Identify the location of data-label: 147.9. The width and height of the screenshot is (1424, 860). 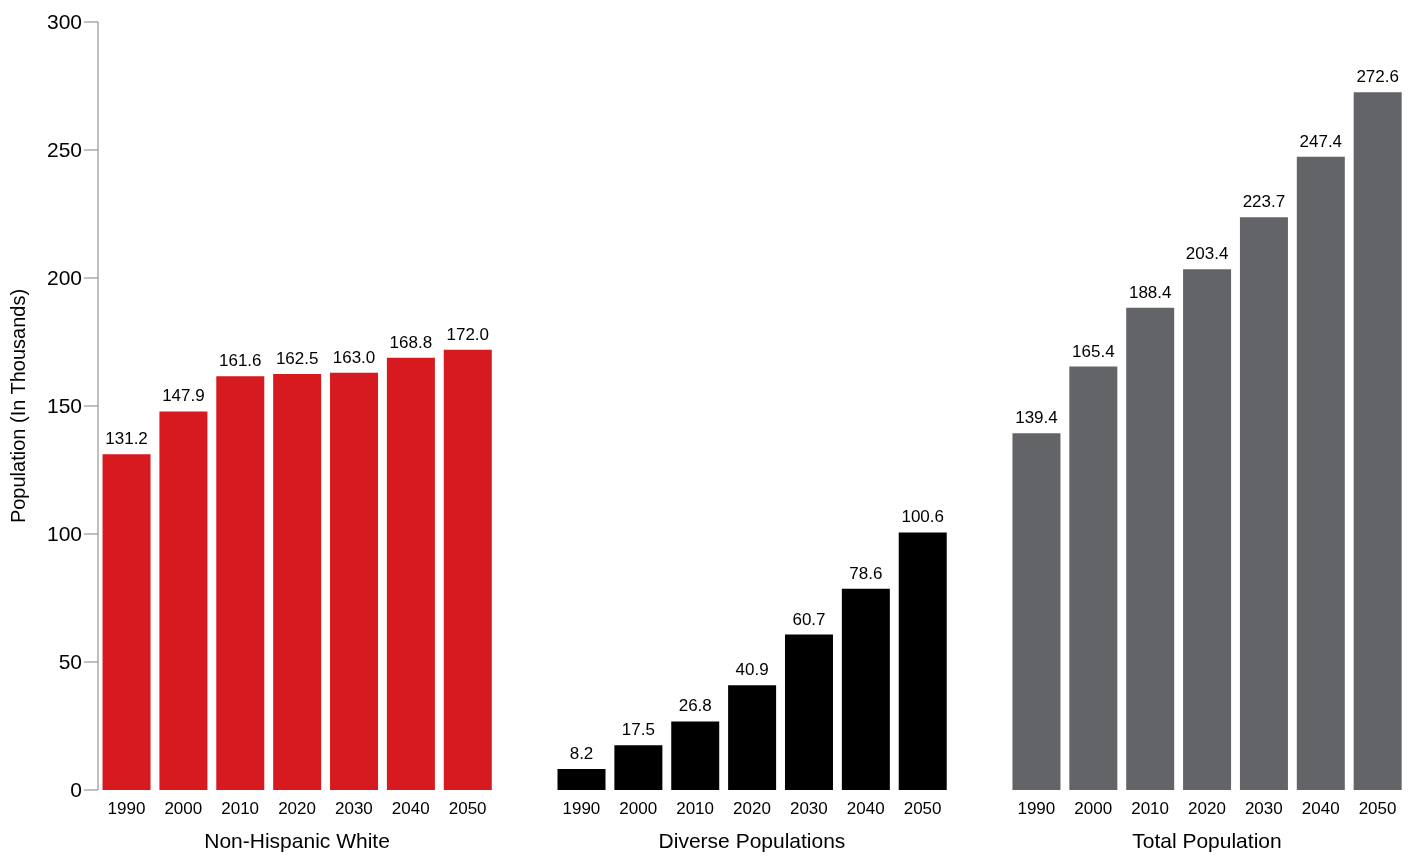
(183, 396).